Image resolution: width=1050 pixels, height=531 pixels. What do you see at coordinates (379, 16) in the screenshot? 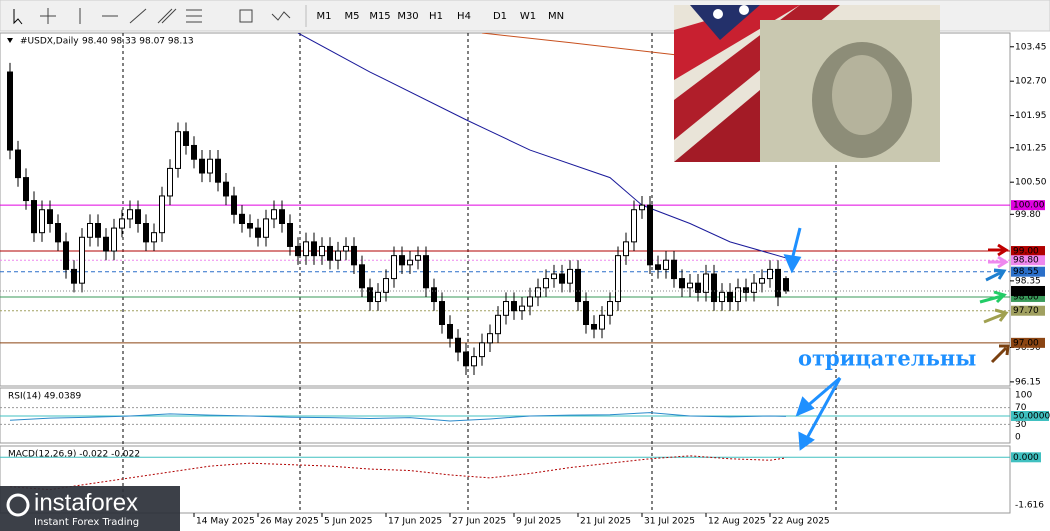
I see `timeframe-button: M15` at bounding box center [379, 16].